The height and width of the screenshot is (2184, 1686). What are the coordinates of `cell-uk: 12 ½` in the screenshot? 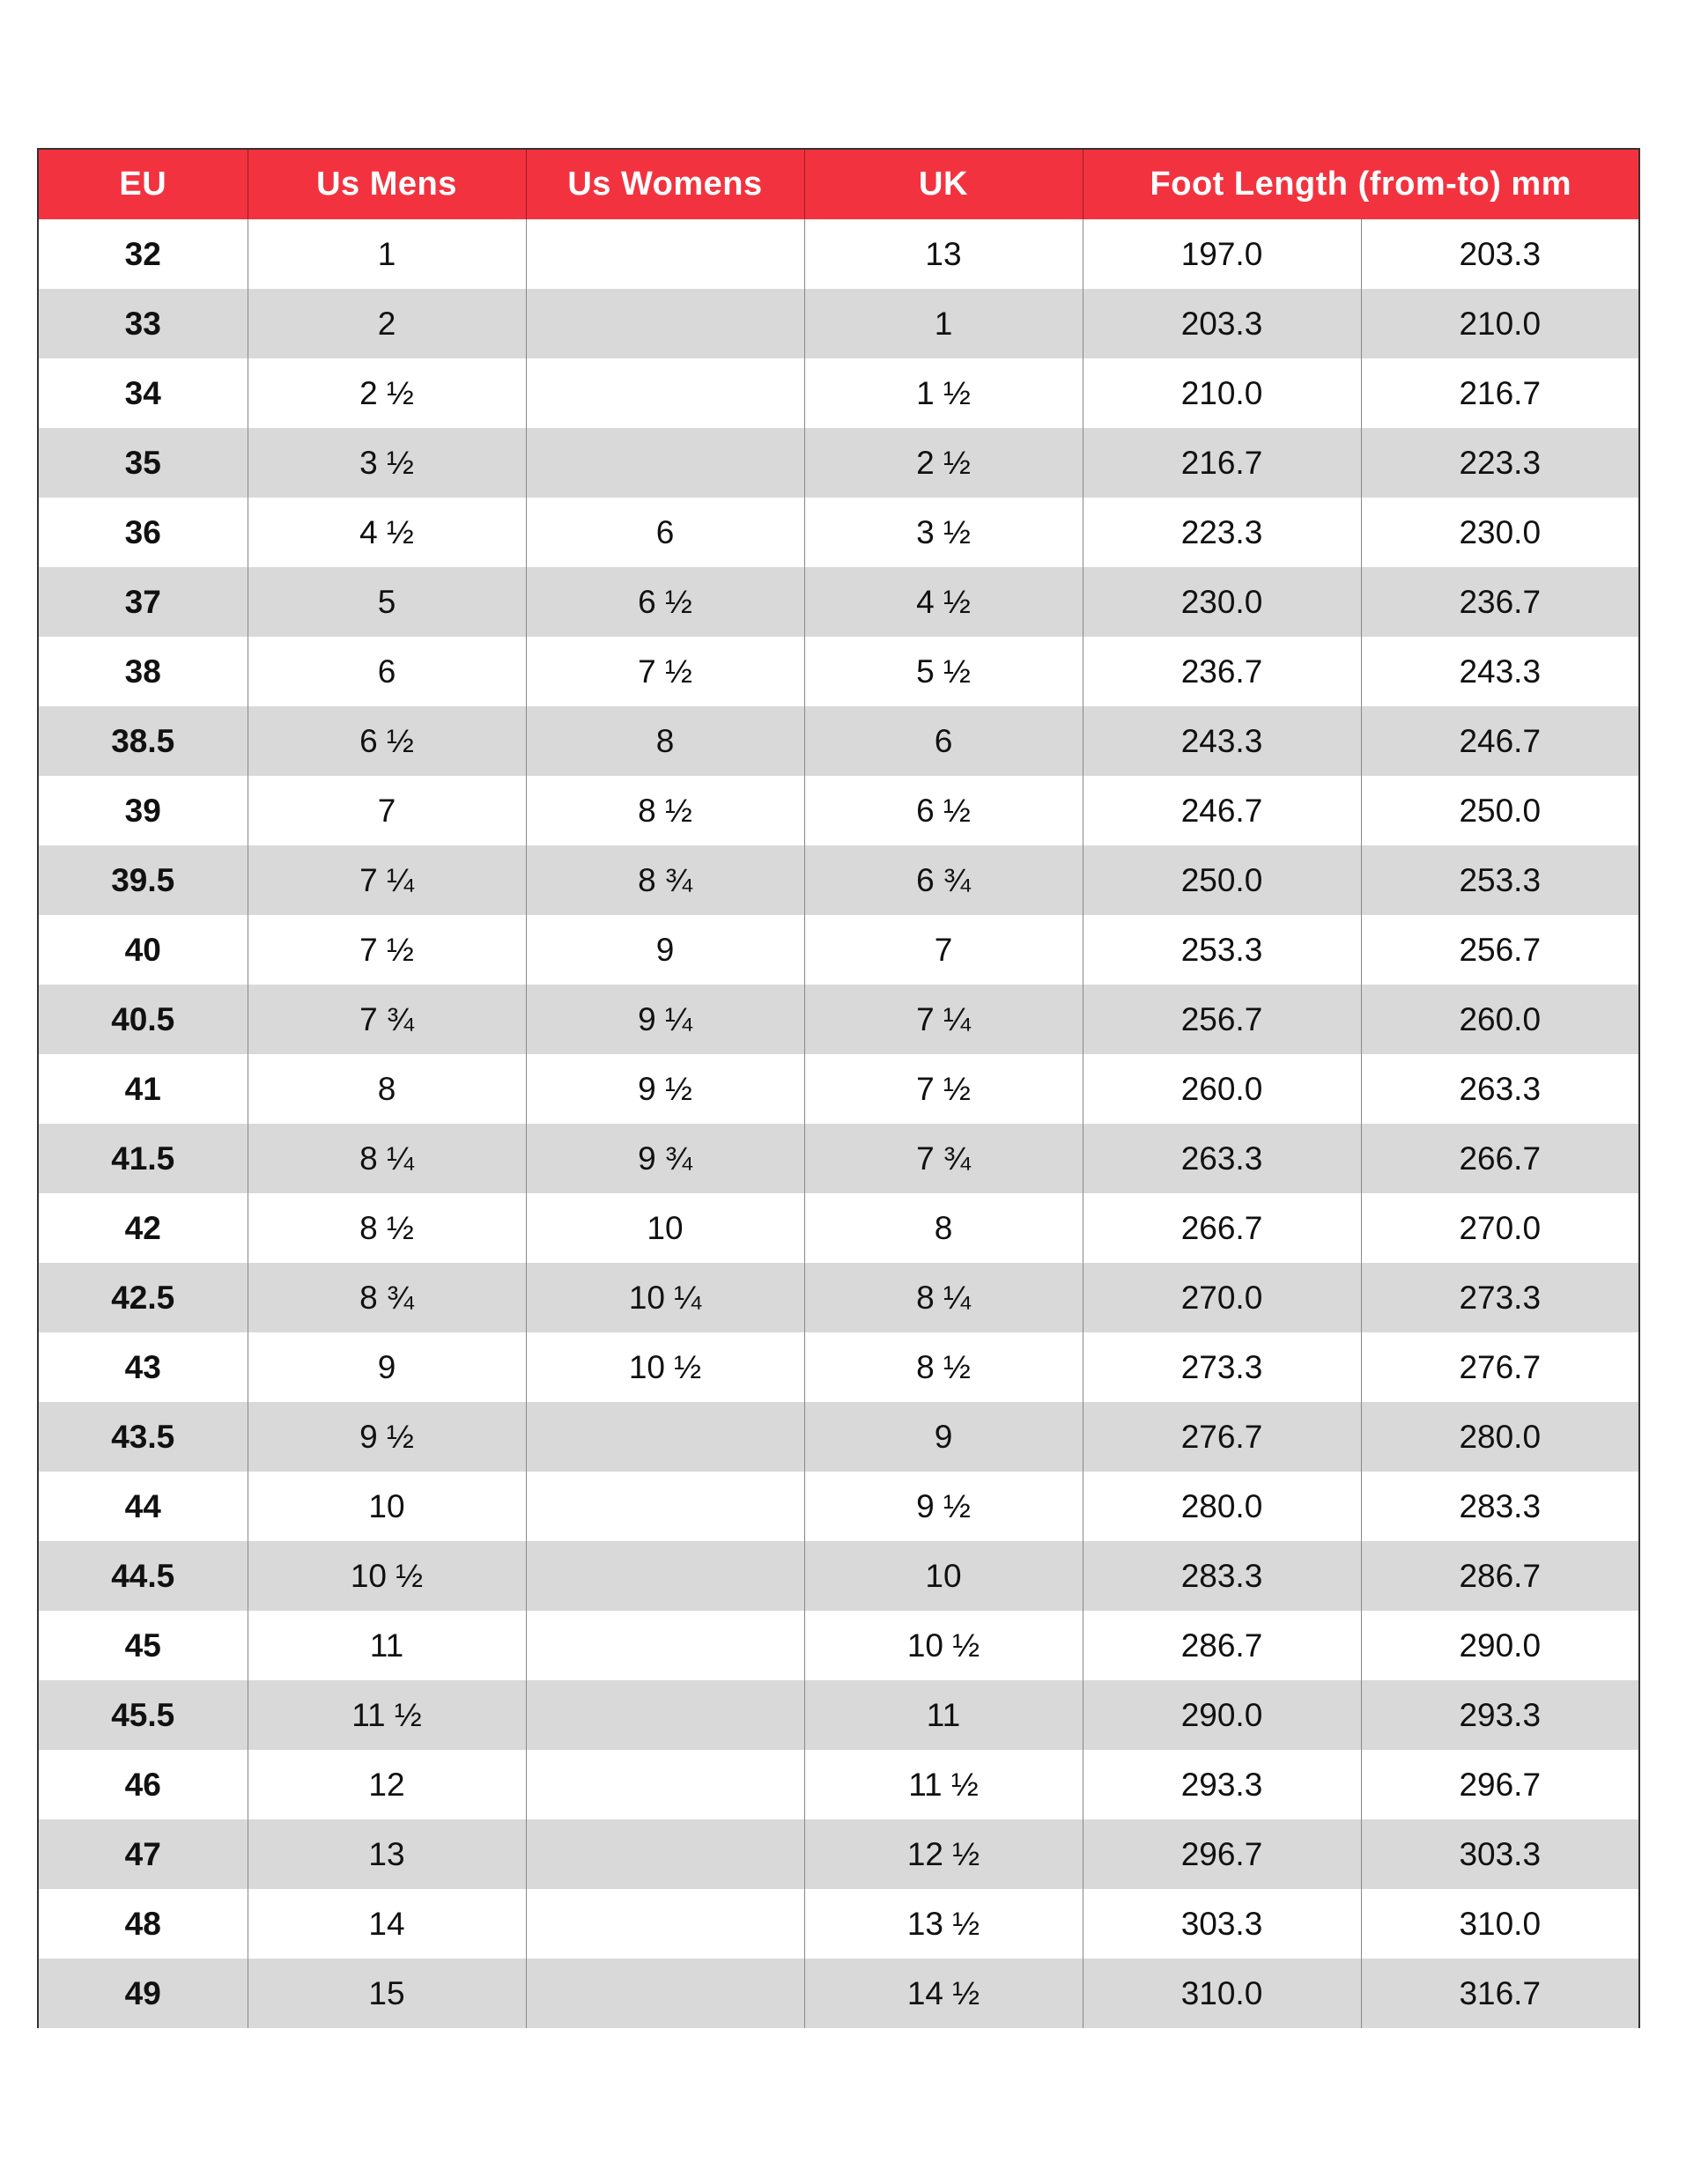 It's located at (943, 1854).